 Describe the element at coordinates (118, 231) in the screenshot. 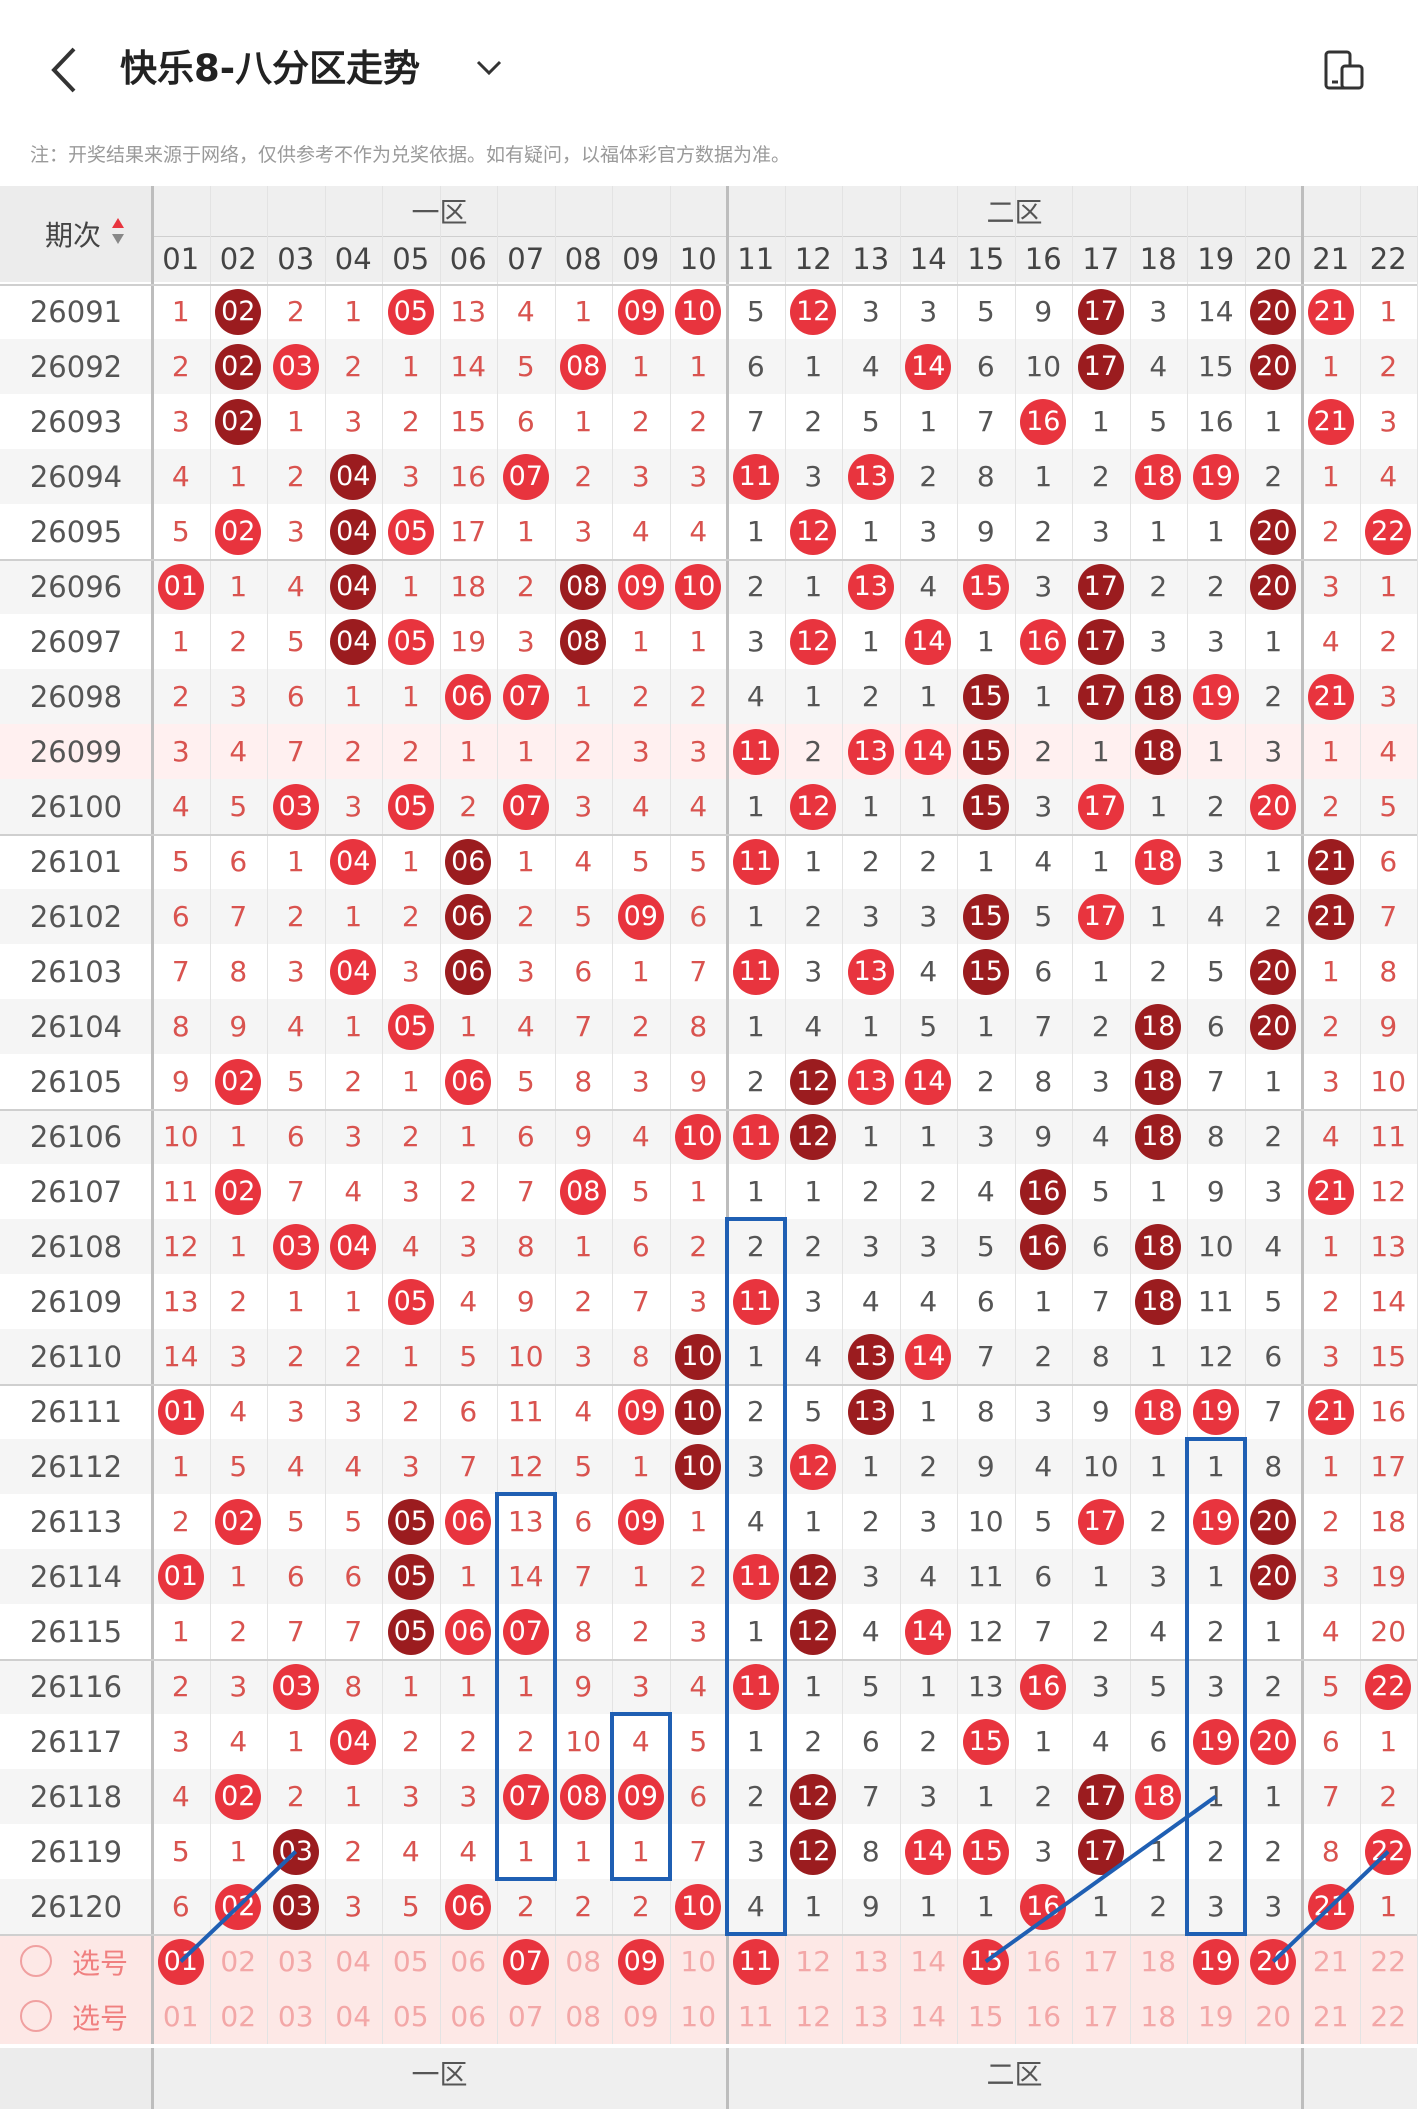

I see `sort-arrows-icon` at that location.